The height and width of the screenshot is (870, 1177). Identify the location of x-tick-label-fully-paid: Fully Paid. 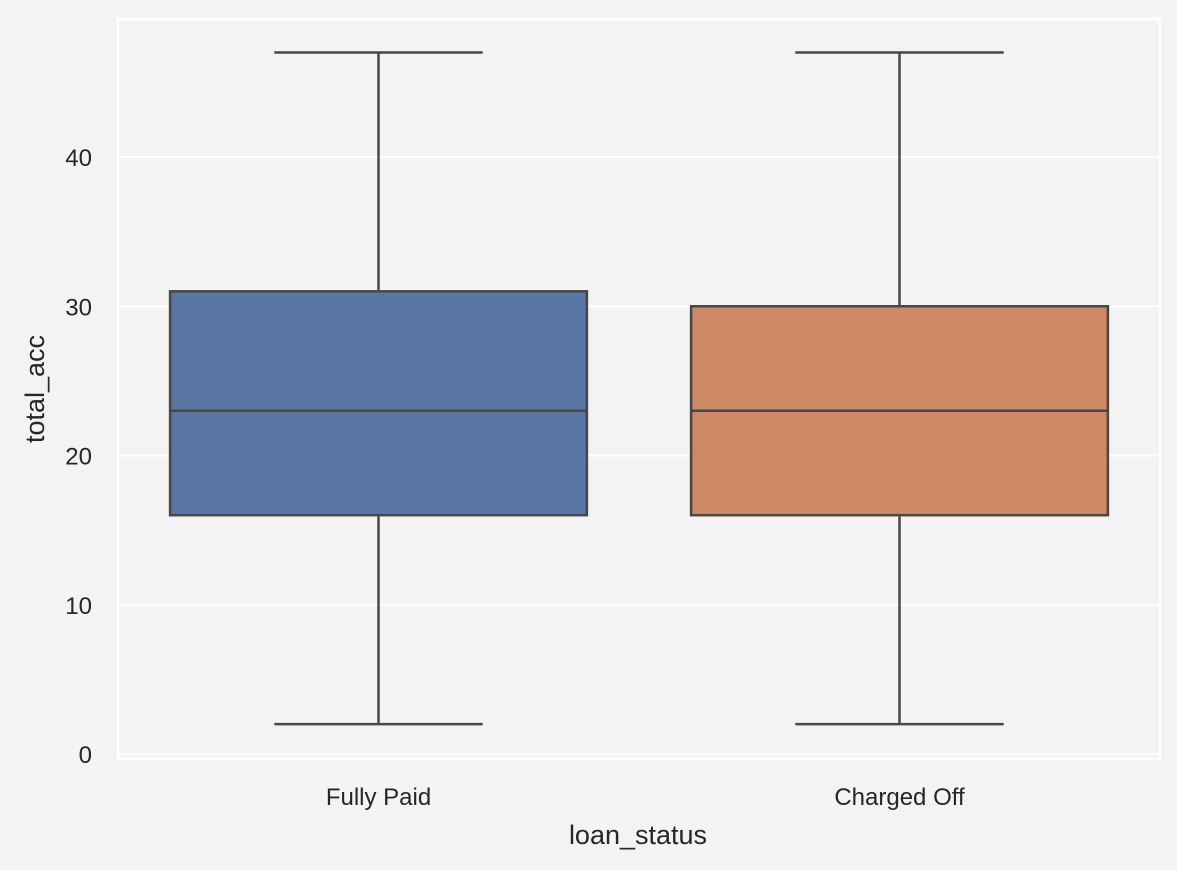
(378, 797).